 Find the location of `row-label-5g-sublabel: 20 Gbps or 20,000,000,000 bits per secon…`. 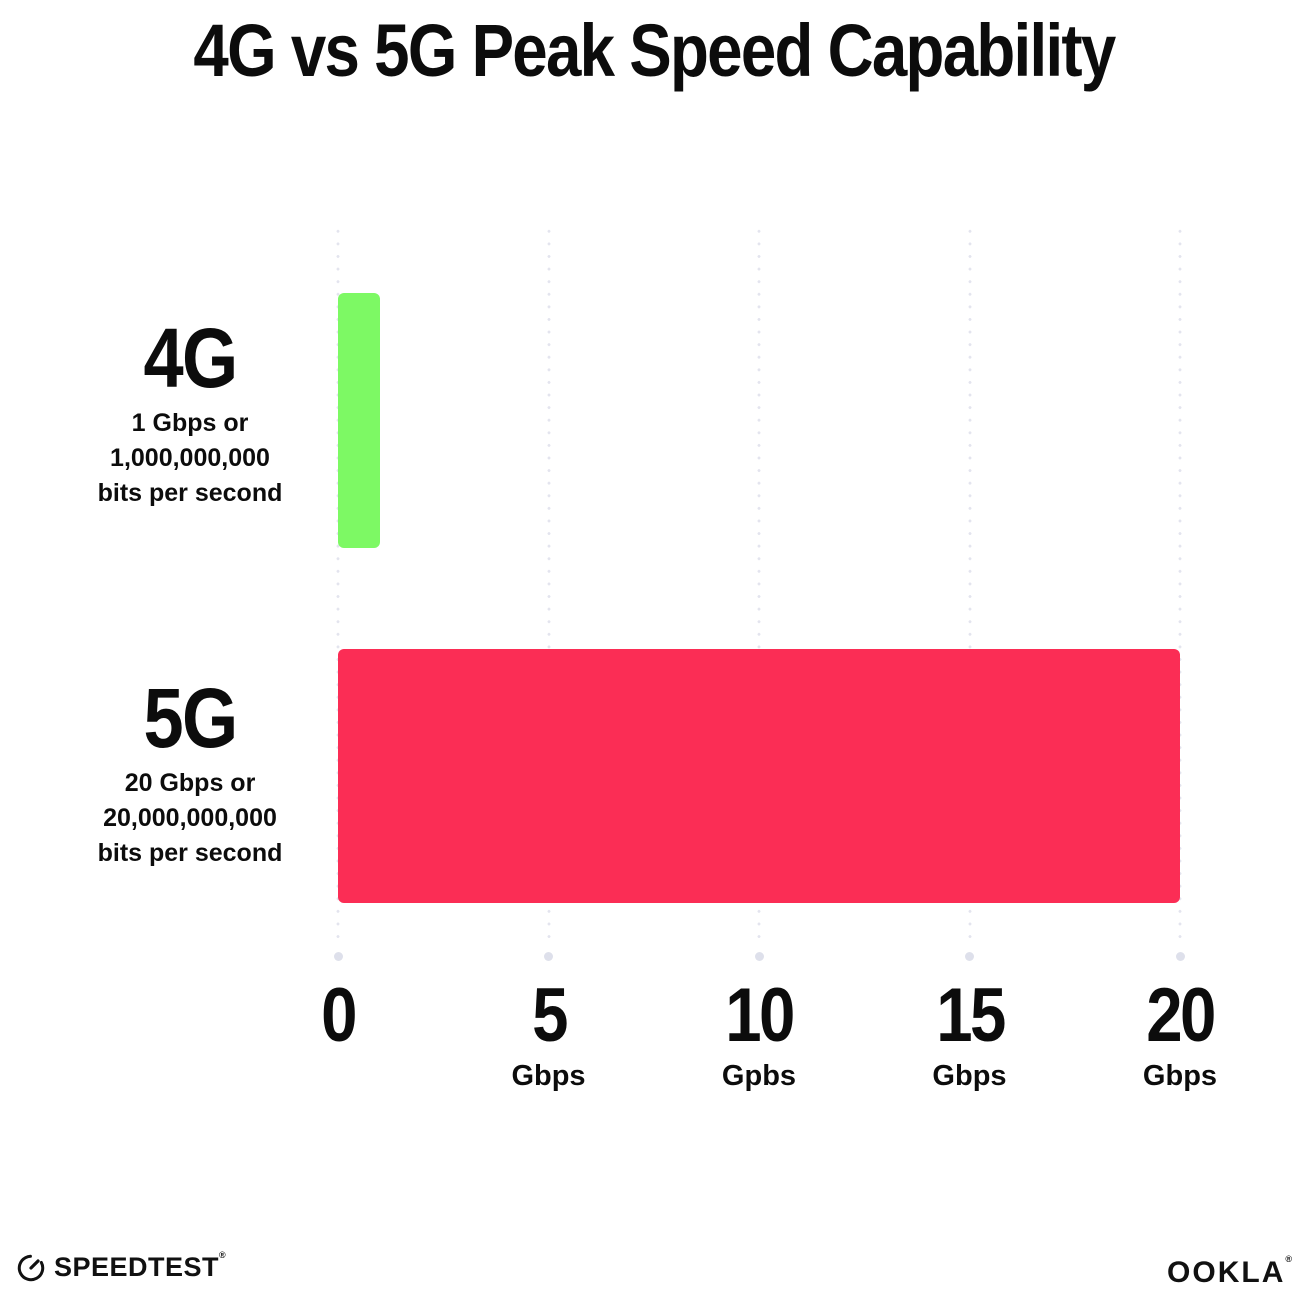

row-label-5g-sublabel: 20 Gbps or 20,000,000,000 bits per secon… is located at coordinates (190, 818).